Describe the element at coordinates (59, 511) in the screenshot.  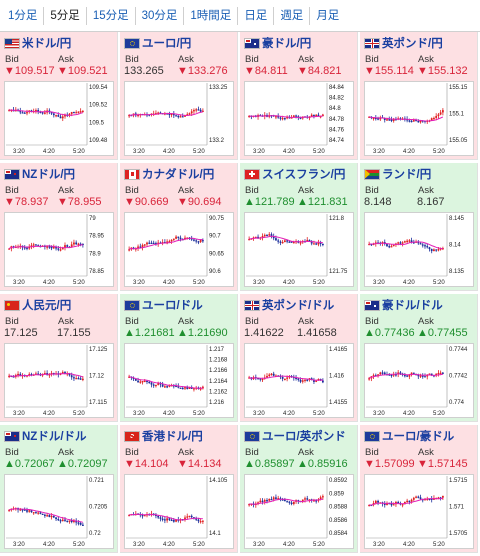
I see `candlestick-chart: 0.721 0.7205 0.72 3:20 4:20 5:20` at that location.